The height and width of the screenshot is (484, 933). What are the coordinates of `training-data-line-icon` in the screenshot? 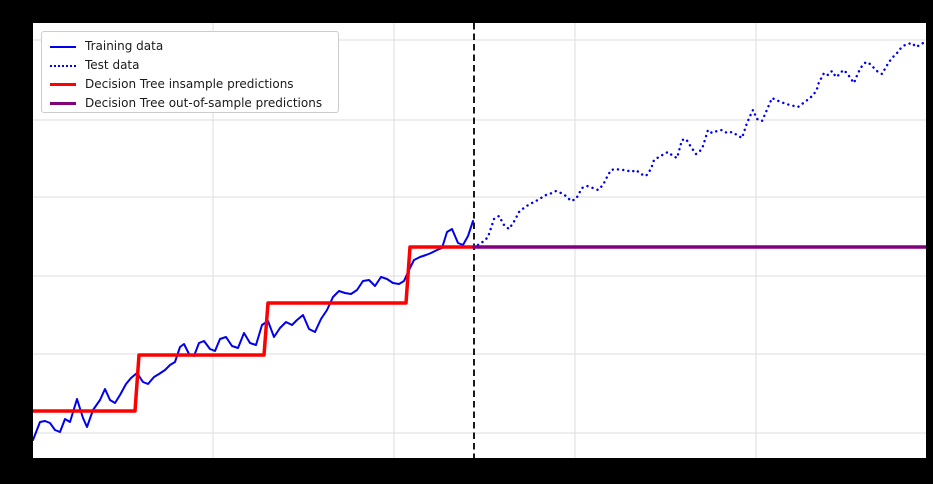 It's located at (63, 46).